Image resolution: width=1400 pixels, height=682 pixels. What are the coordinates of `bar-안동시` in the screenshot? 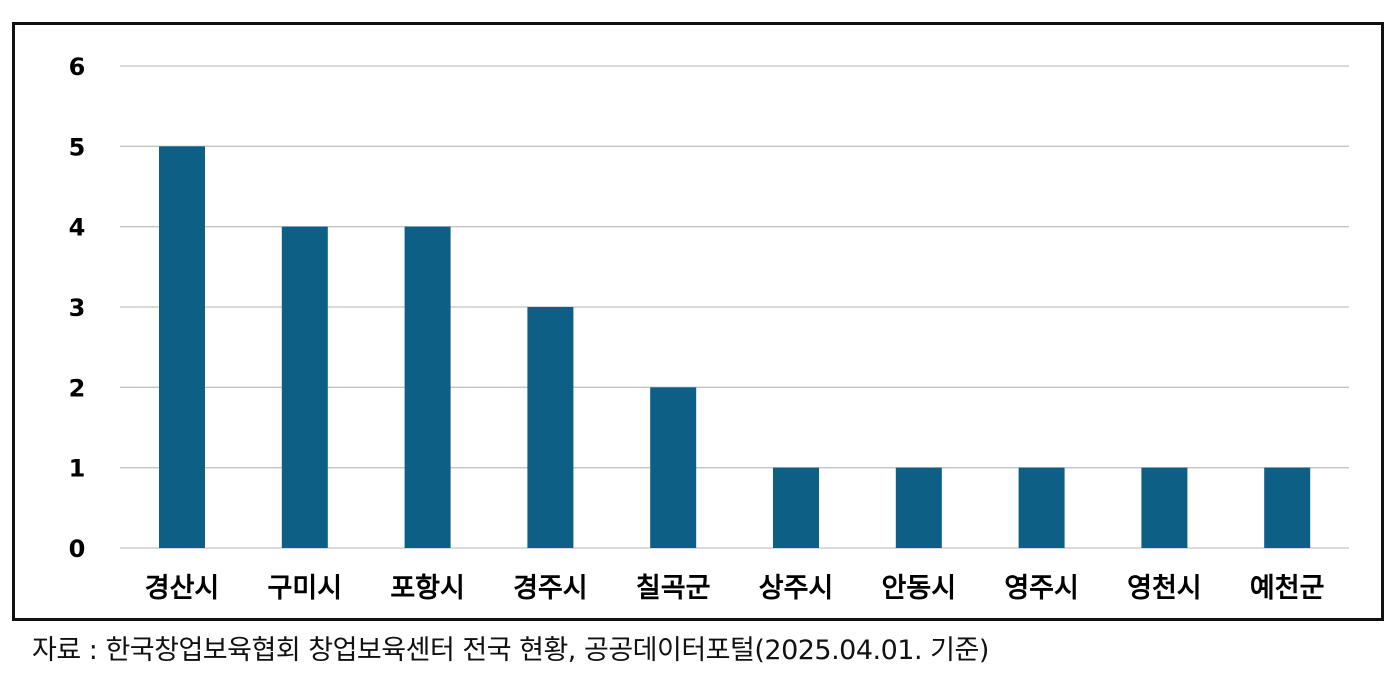 It's located at (918, 507).